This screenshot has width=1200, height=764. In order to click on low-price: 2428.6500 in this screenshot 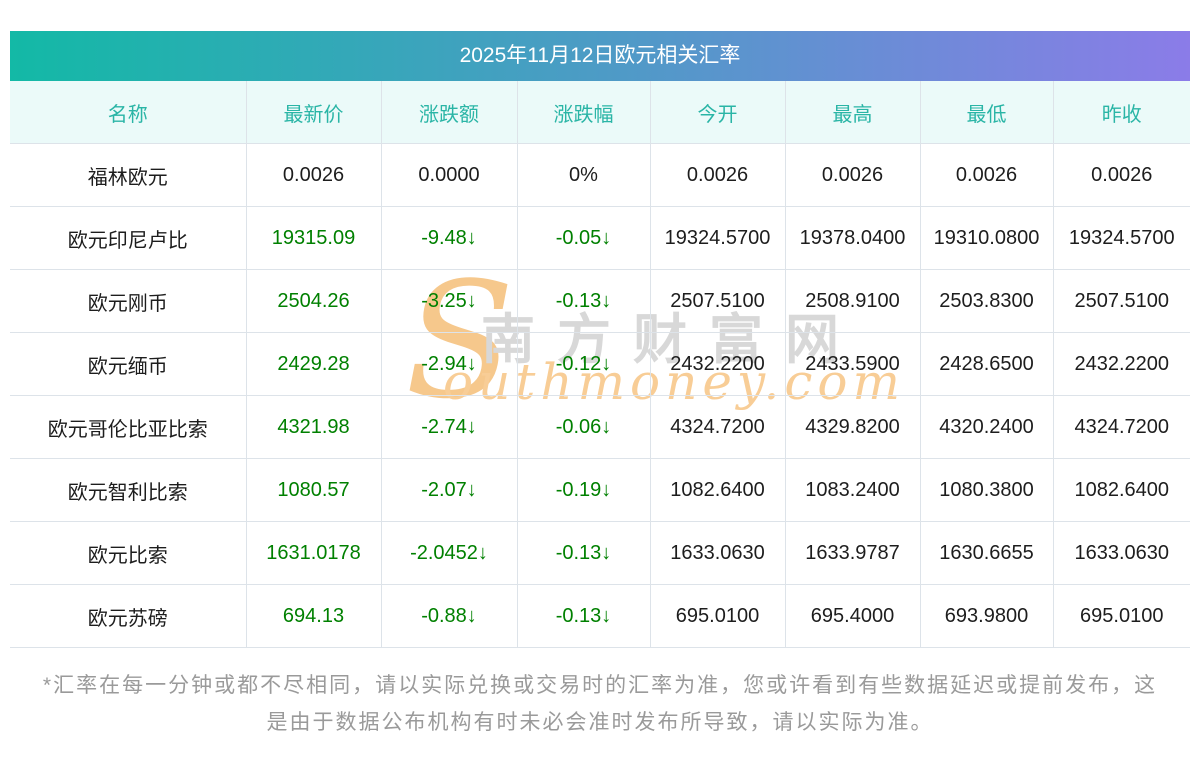, I will do `click(987, 364)`.